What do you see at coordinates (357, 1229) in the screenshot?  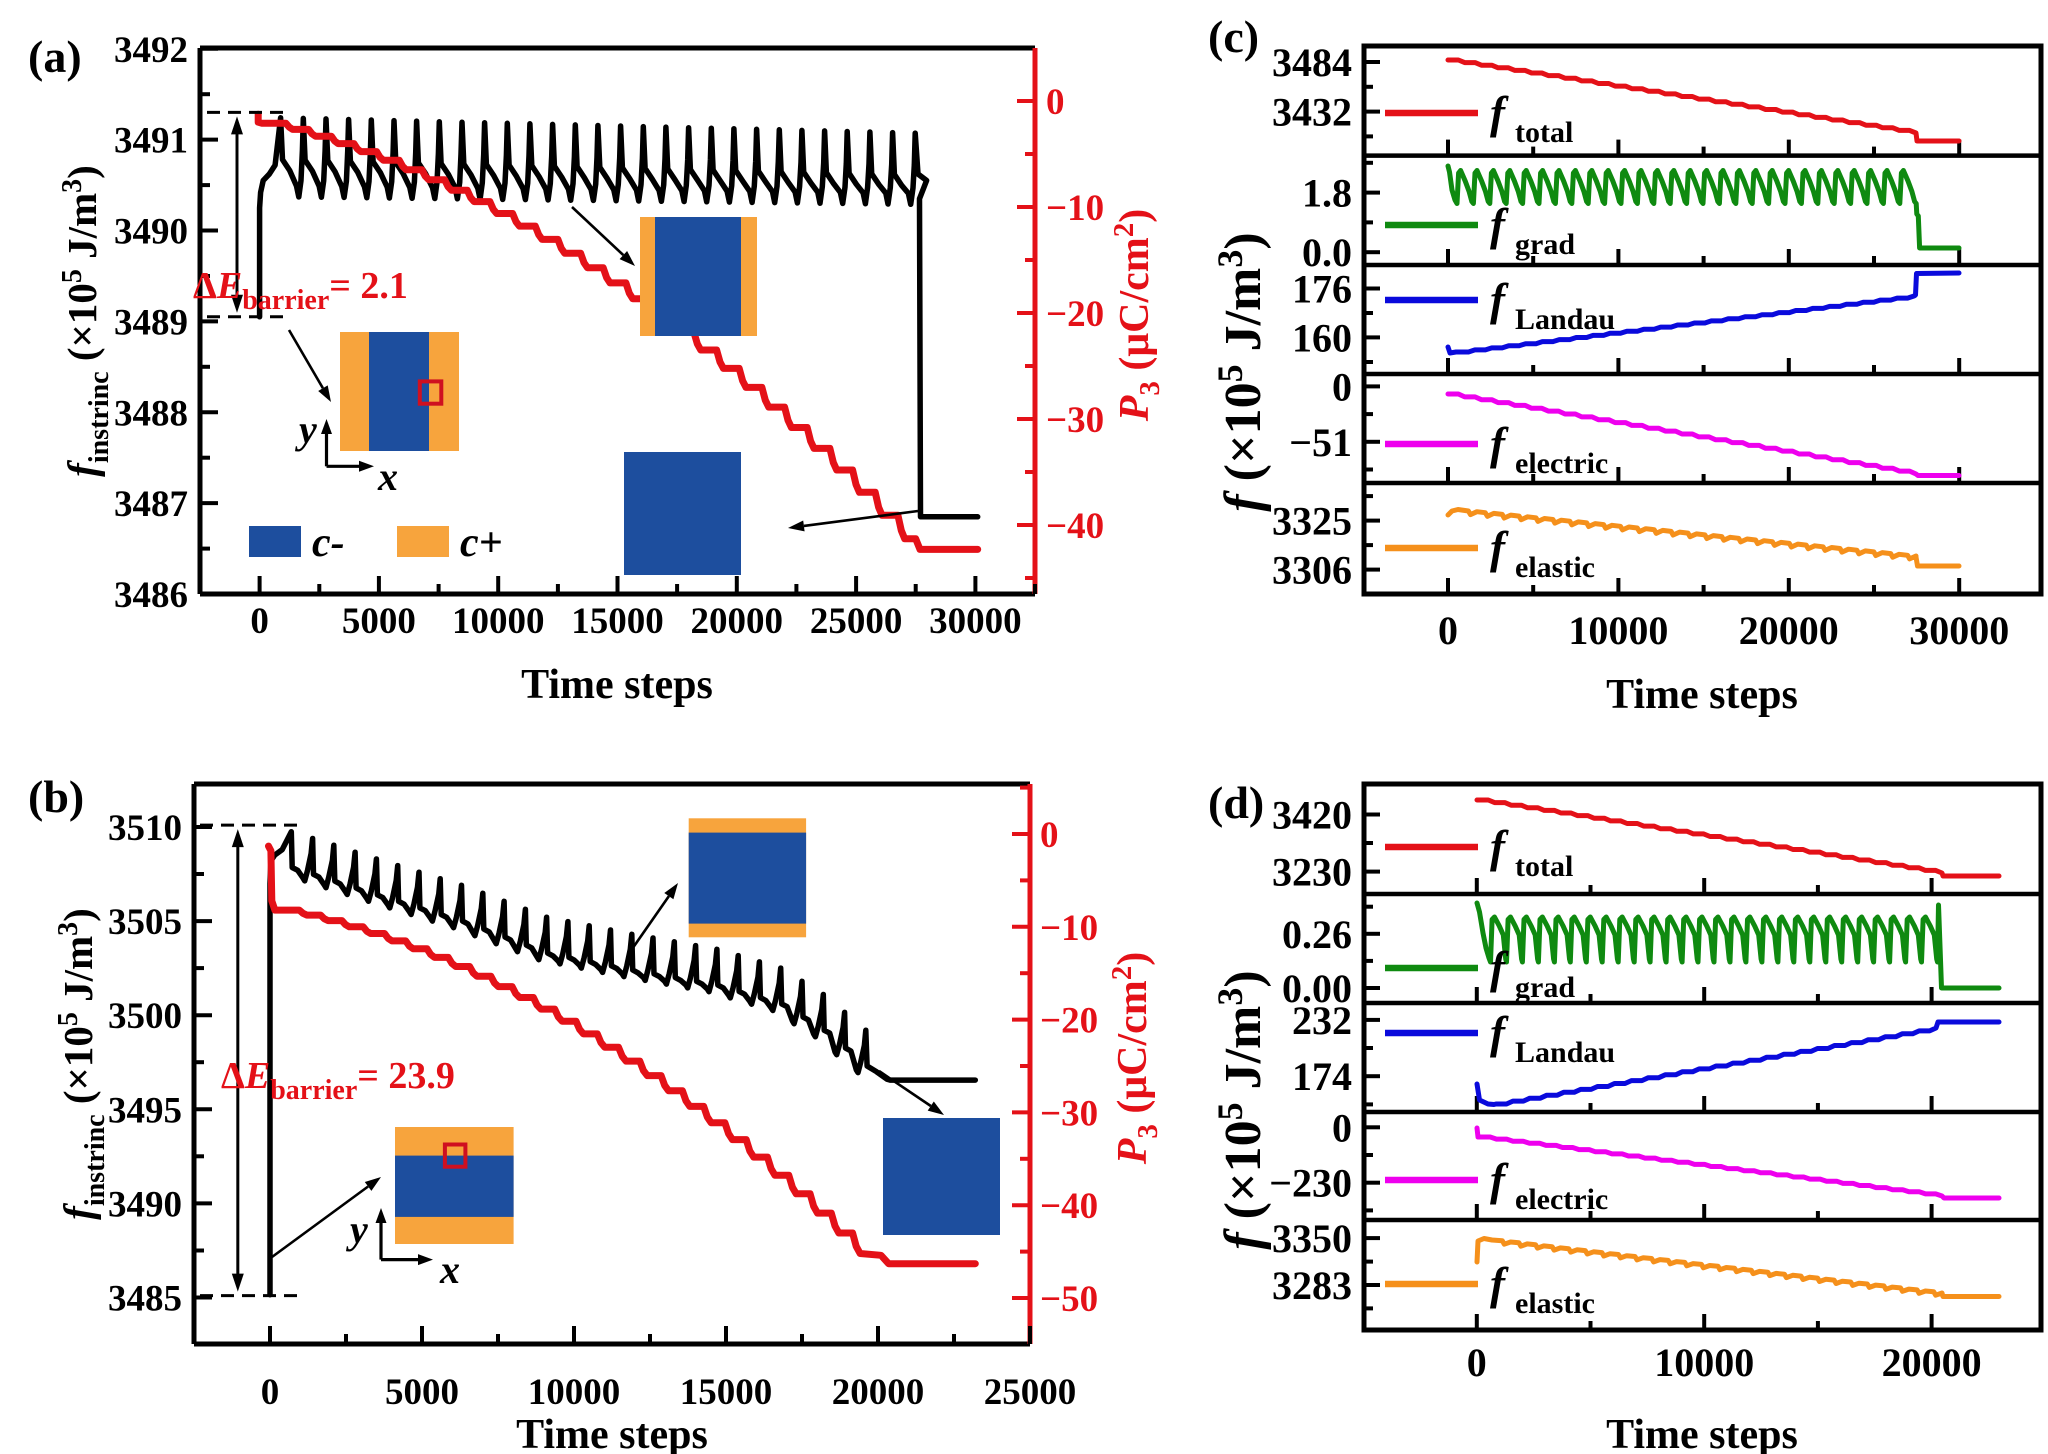 I see `svg-text: y` at bounding box center [357, 1229].